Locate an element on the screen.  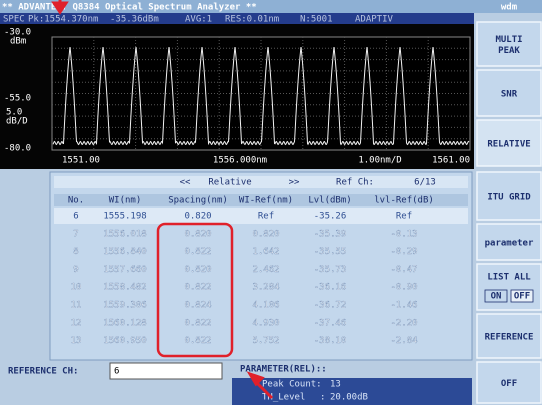
softkey-label: ITU GRID is located at coordinates (509, 198).